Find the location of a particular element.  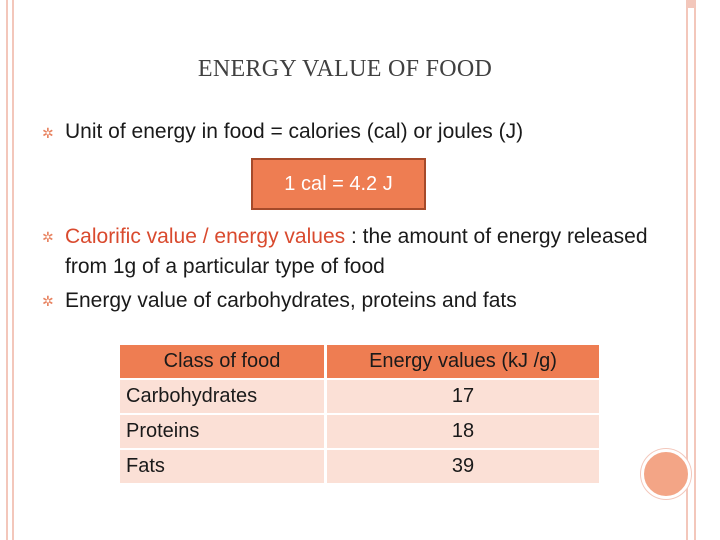

table-cell-energy: 39 is located at coordinates (461, 466).